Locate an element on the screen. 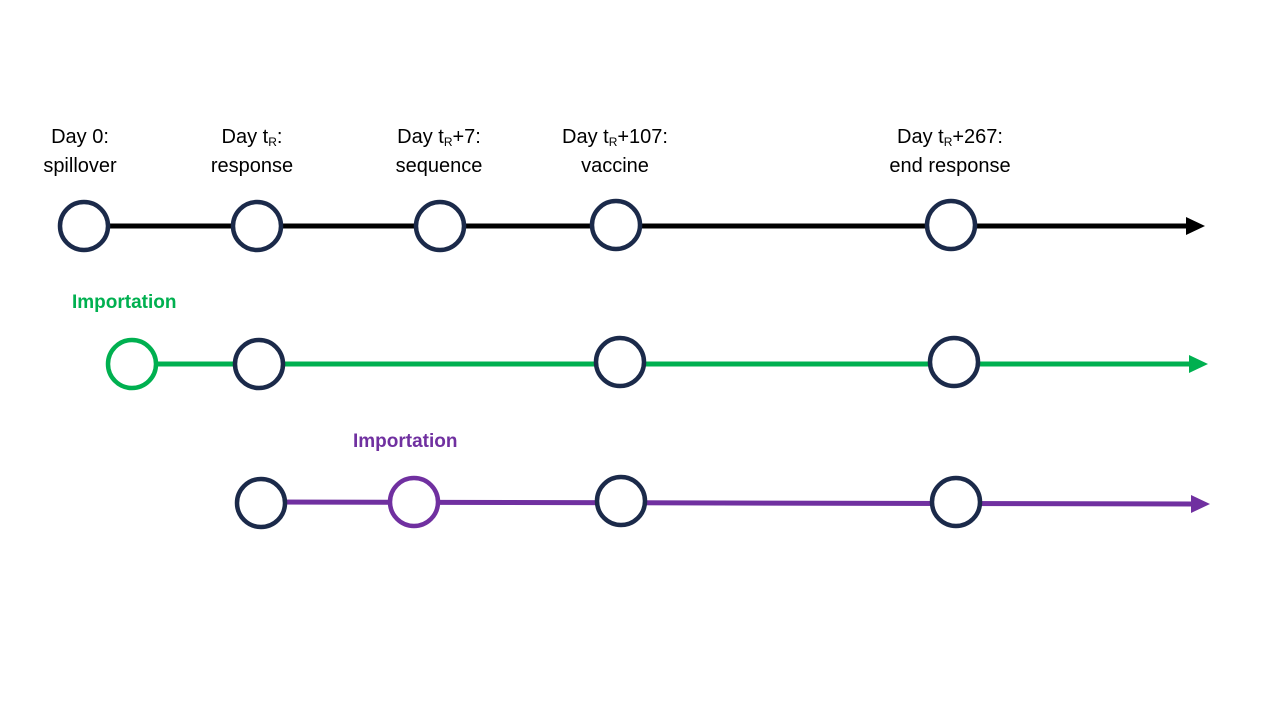 Image resolution: width=1280 pixels, height=720 pixels. purple-importation-label: Importation is located at coordinates (405, 441).